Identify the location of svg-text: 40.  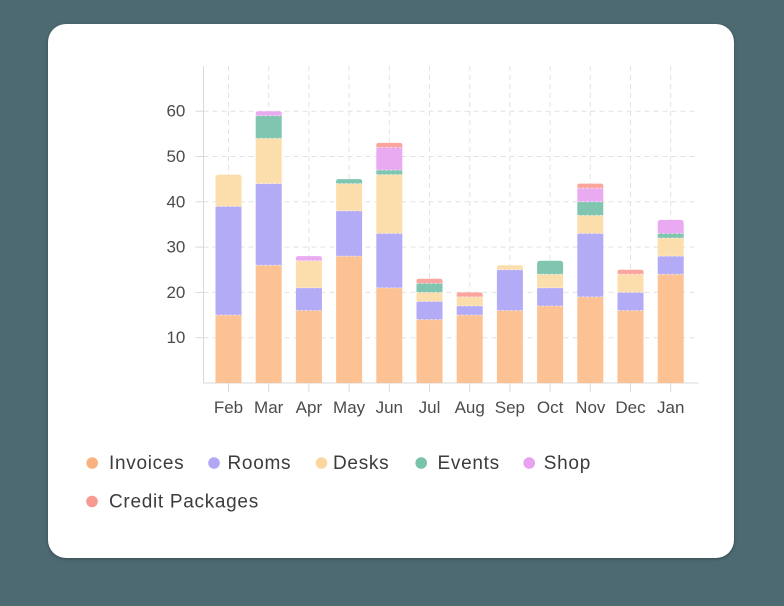
(175, 201).